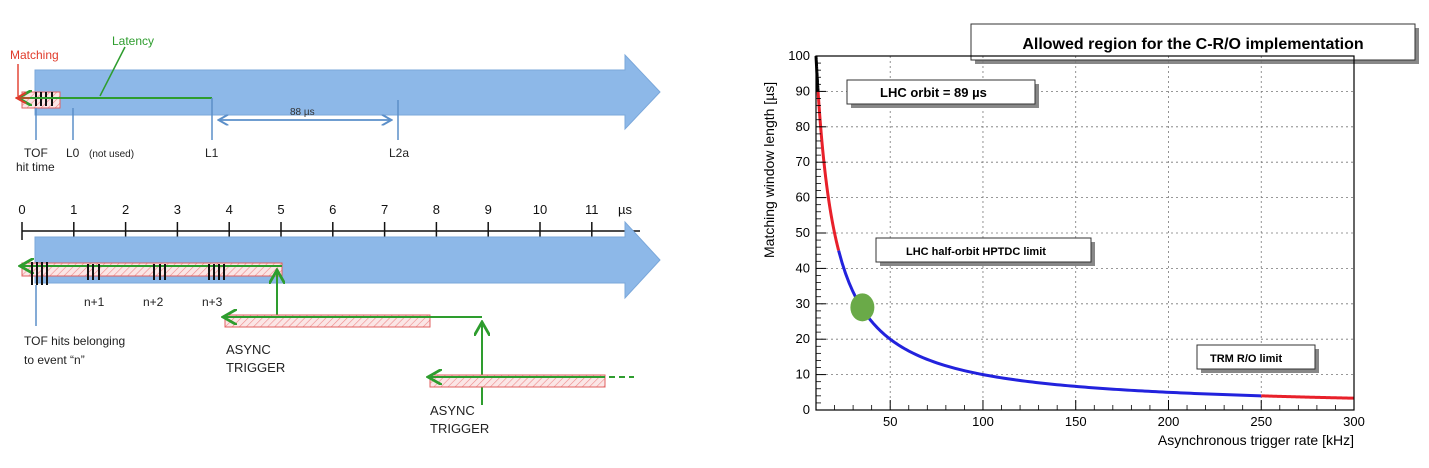  Describe the element at coordinates (803, 232) in the screenshot. I see `y-tick-label: 50` at that location.